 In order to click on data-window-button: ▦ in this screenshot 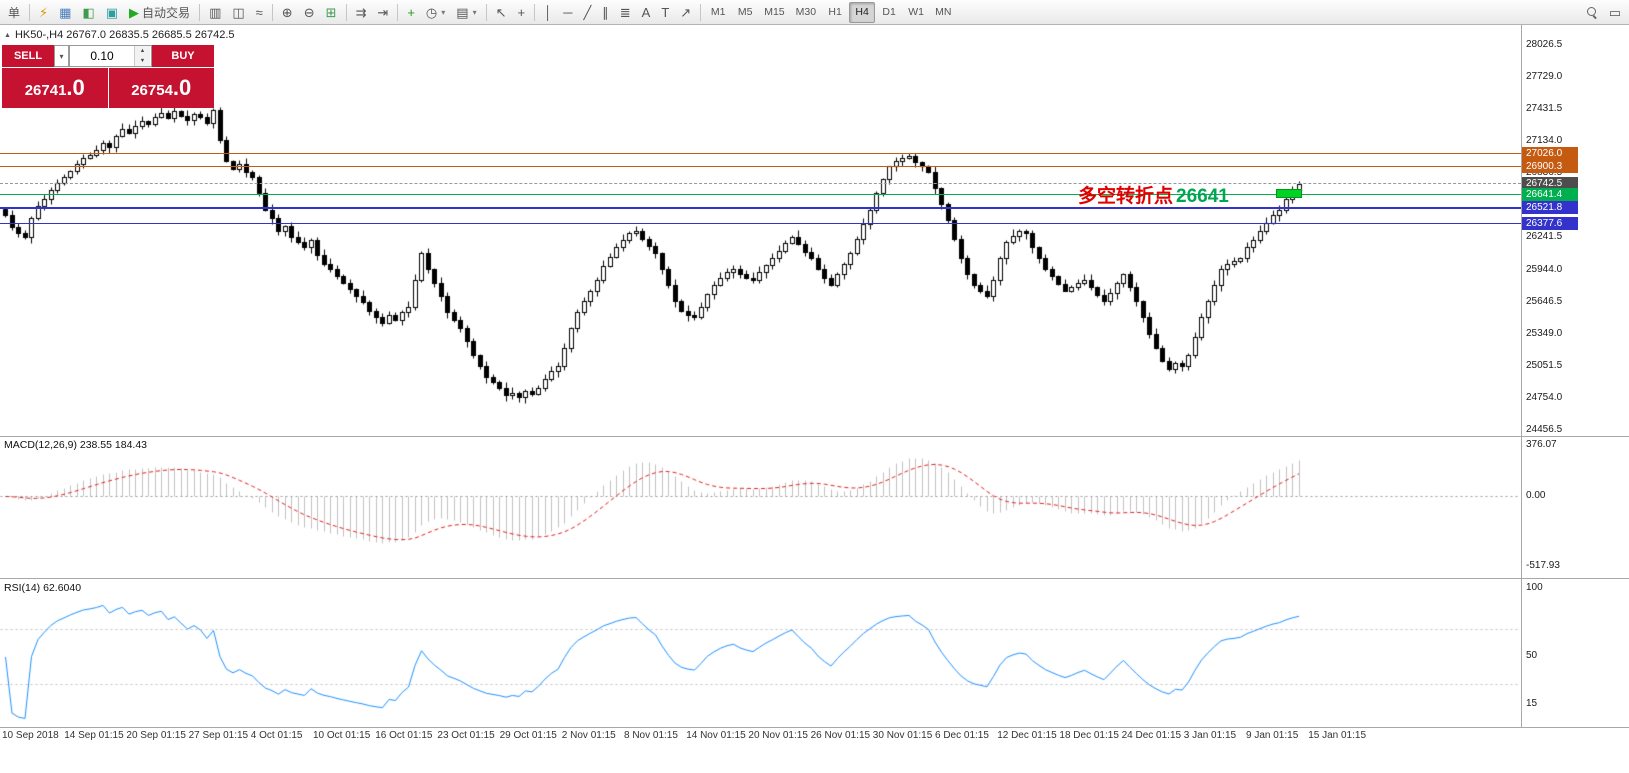, I will do `click(65, 12)`.